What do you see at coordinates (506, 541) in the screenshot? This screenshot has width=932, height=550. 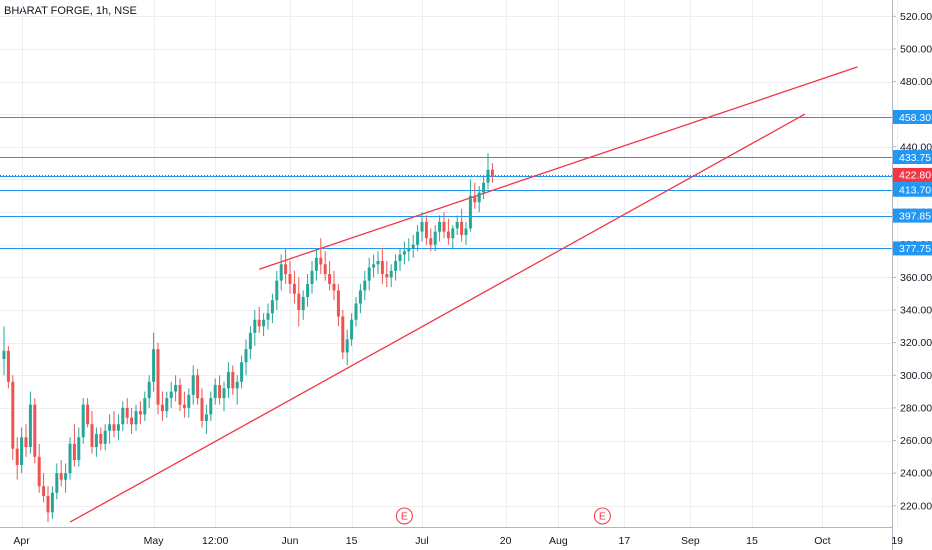 I see `x-tick-label-6: 20` at bounding box center [506, 541].